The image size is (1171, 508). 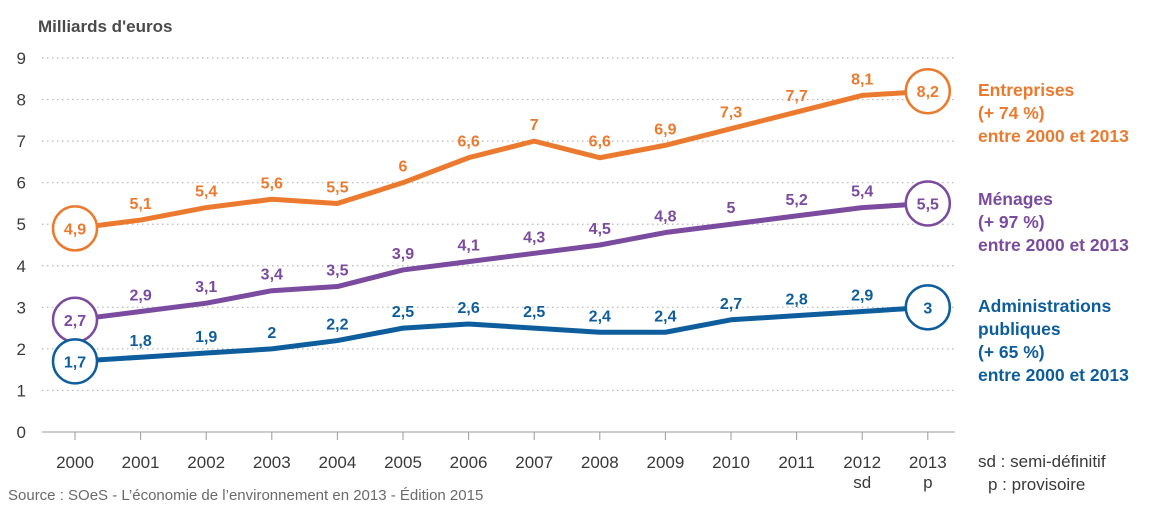 I want to click on data-label: 8,2, so click(x=928, y=92).